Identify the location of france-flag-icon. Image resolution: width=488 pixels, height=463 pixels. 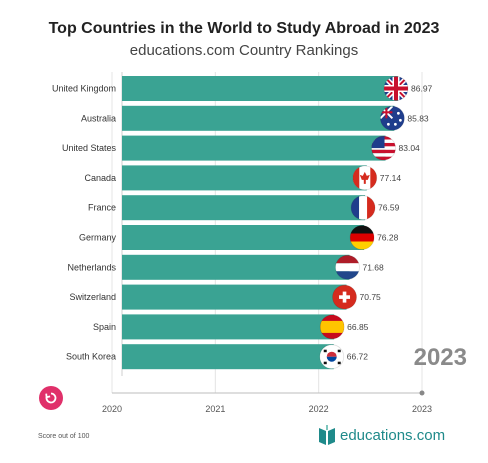
(363, 208).